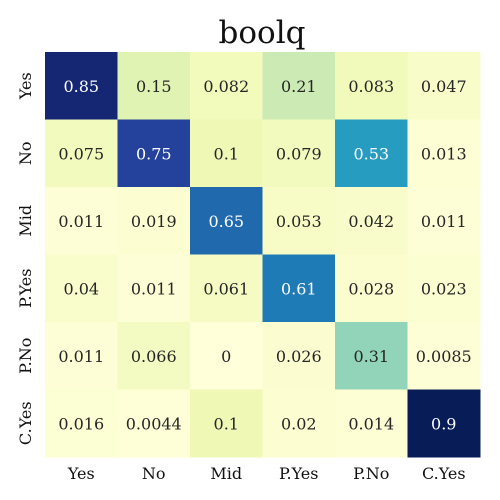 This screenshot has height=500, width=500. I want to click on y-axis-ticks: Yes No Mid P.Yes P.No C.Yes, so click(25, 258).